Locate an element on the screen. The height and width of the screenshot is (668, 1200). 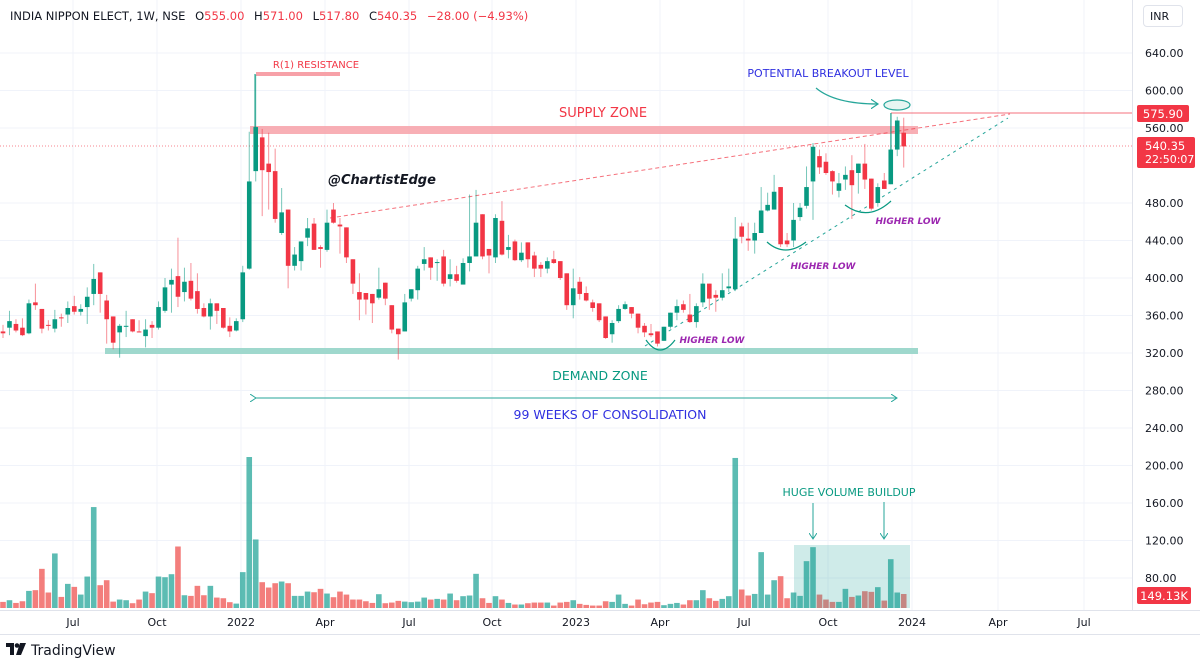
resistance-line is located at coordinates (298, 74).